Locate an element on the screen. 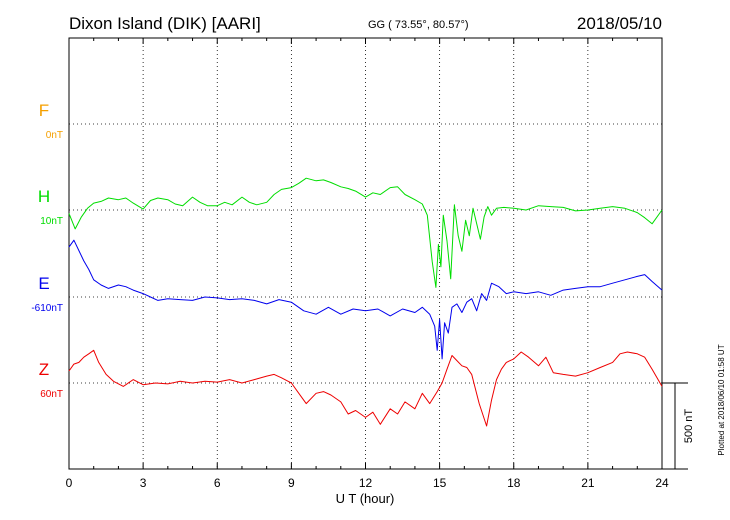  scale-bar: 500 nT is located at coordinates (678, 426).